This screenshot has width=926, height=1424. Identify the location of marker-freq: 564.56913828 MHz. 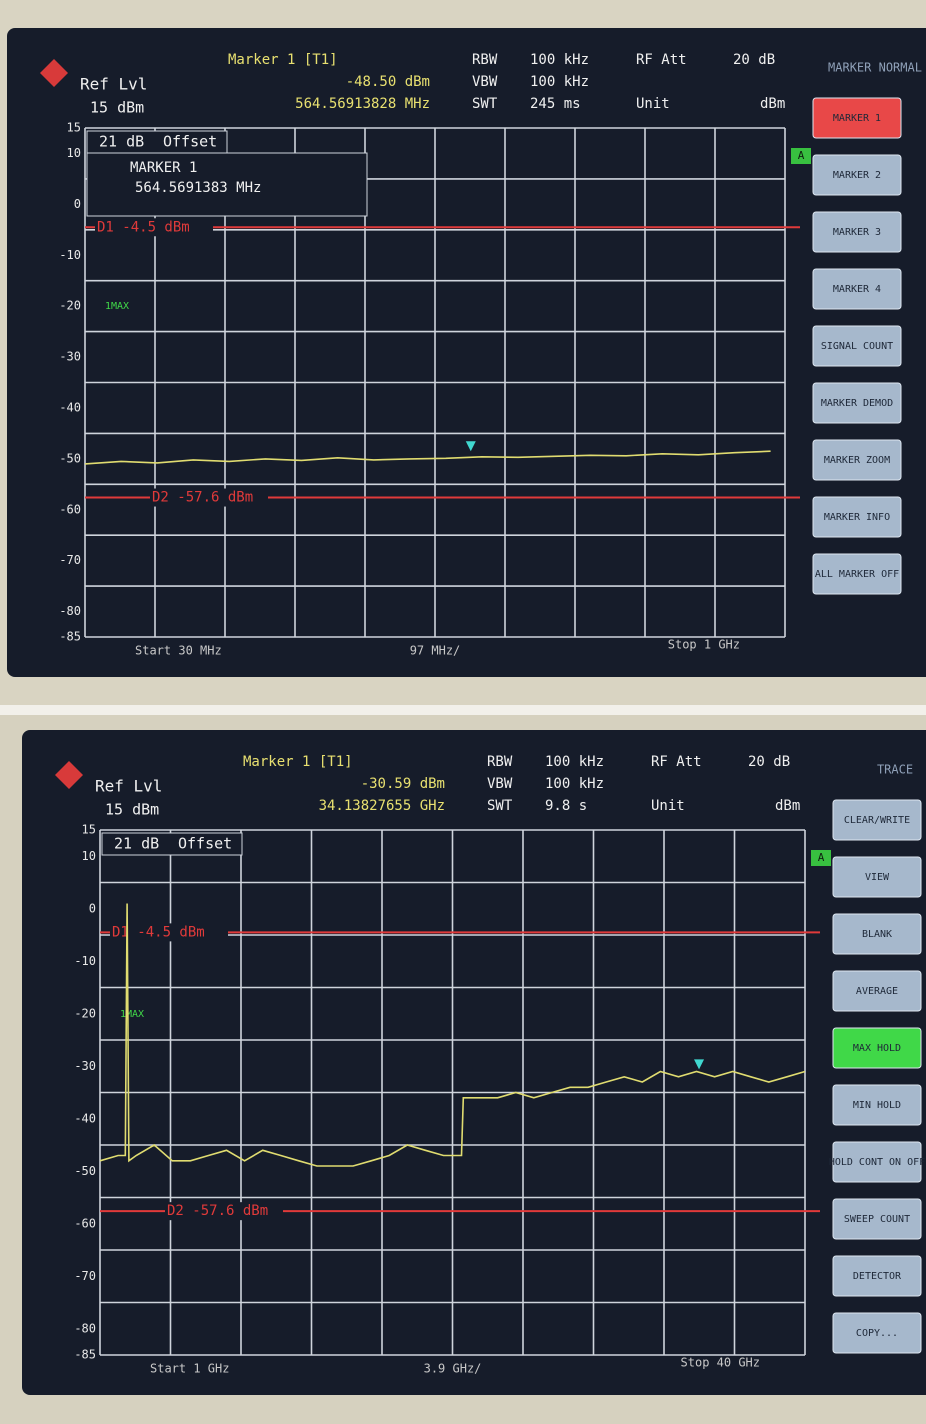
(362, 104).